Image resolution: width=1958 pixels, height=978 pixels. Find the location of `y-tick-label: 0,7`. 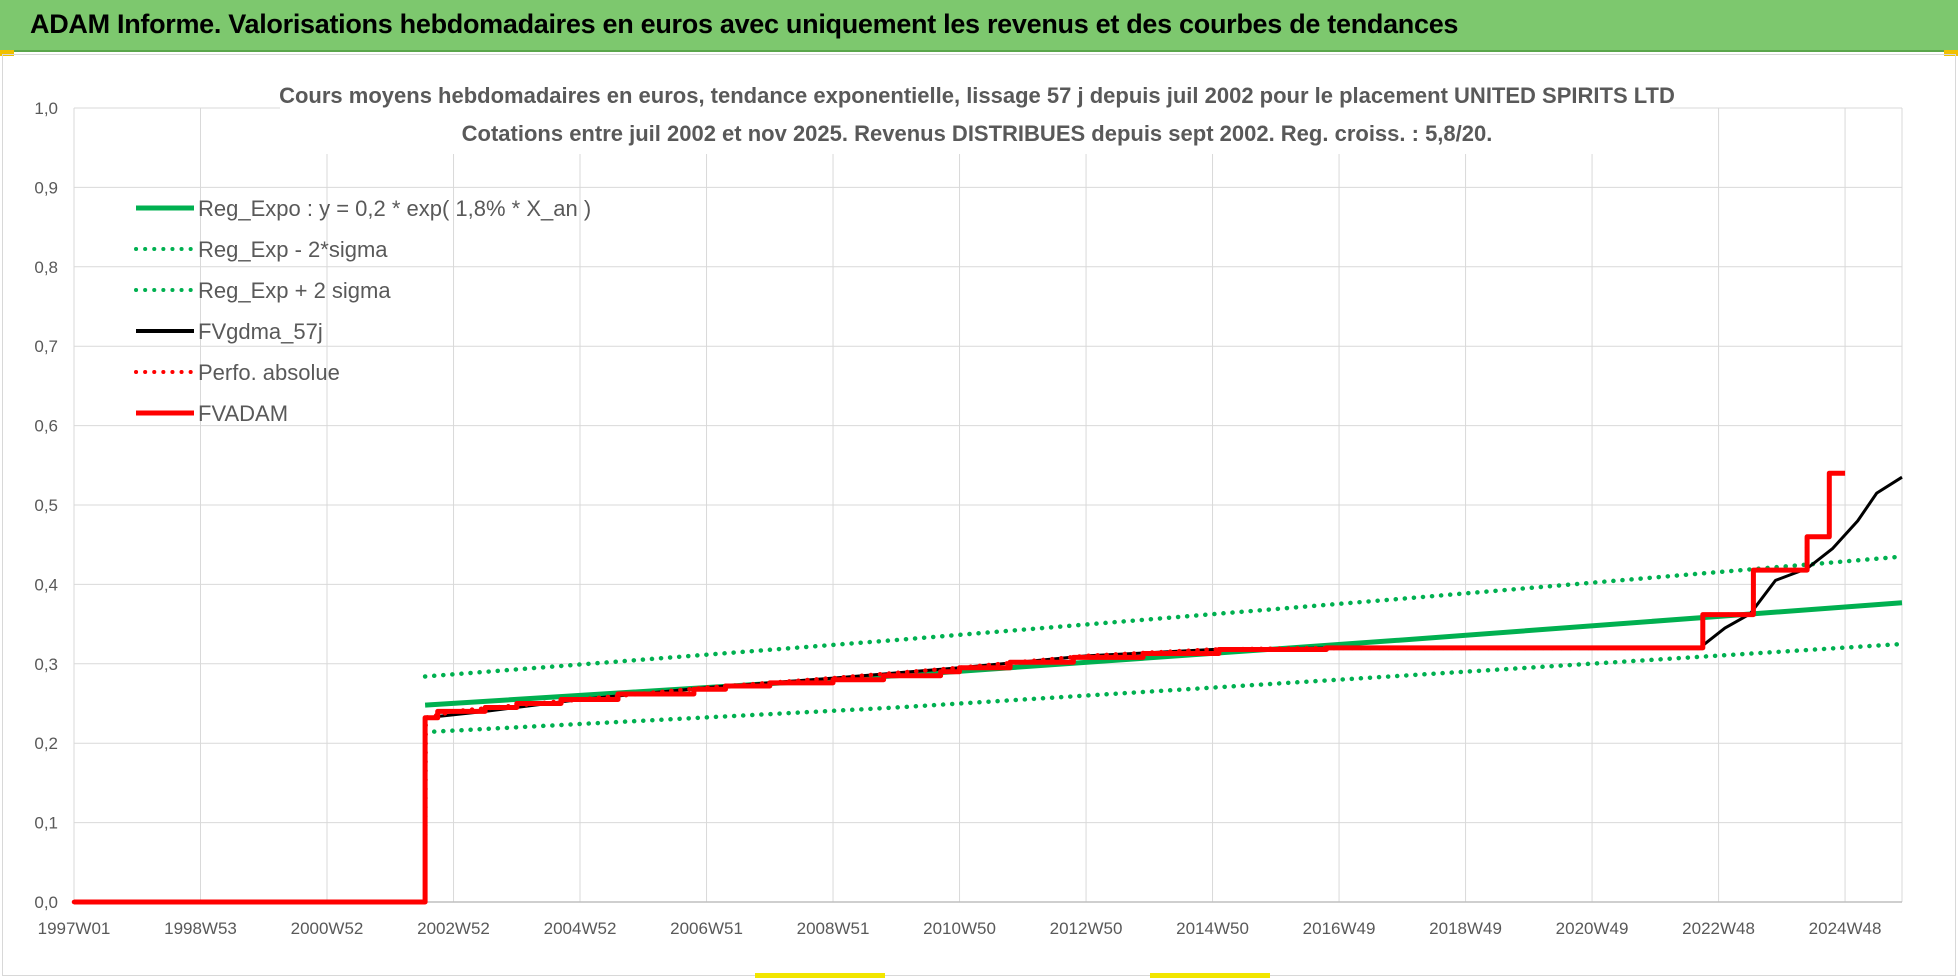

y-tick-label: 0,7 is located at coordinates (46, 346).